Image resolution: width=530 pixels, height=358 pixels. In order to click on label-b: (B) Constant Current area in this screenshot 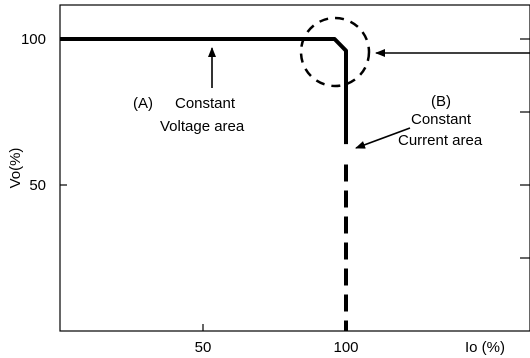, I will do `click(440, 121)`.